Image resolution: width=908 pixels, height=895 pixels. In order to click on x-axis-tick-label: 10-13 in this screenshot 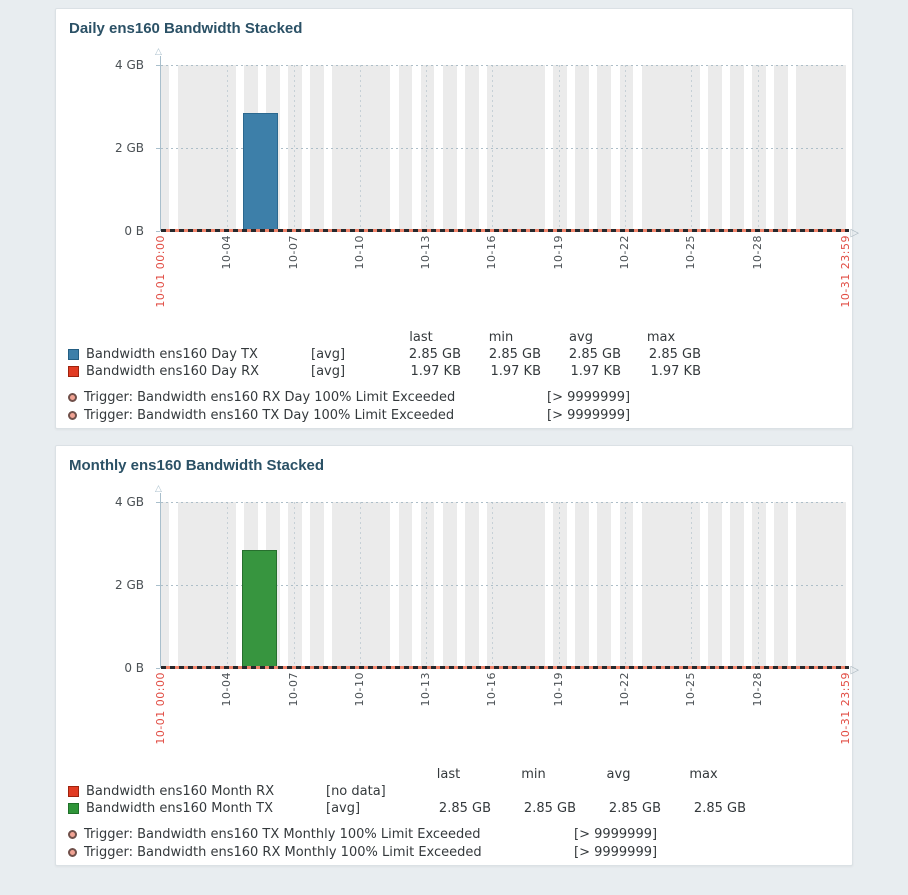, I will do `click(426, 689)`.